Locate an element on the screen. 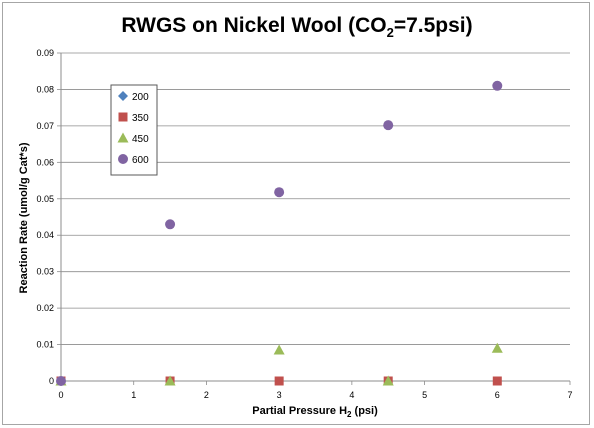 The width and height of the screenshot is (594, 428). x-tick-label: 7 is located at coordinates (569, 395).